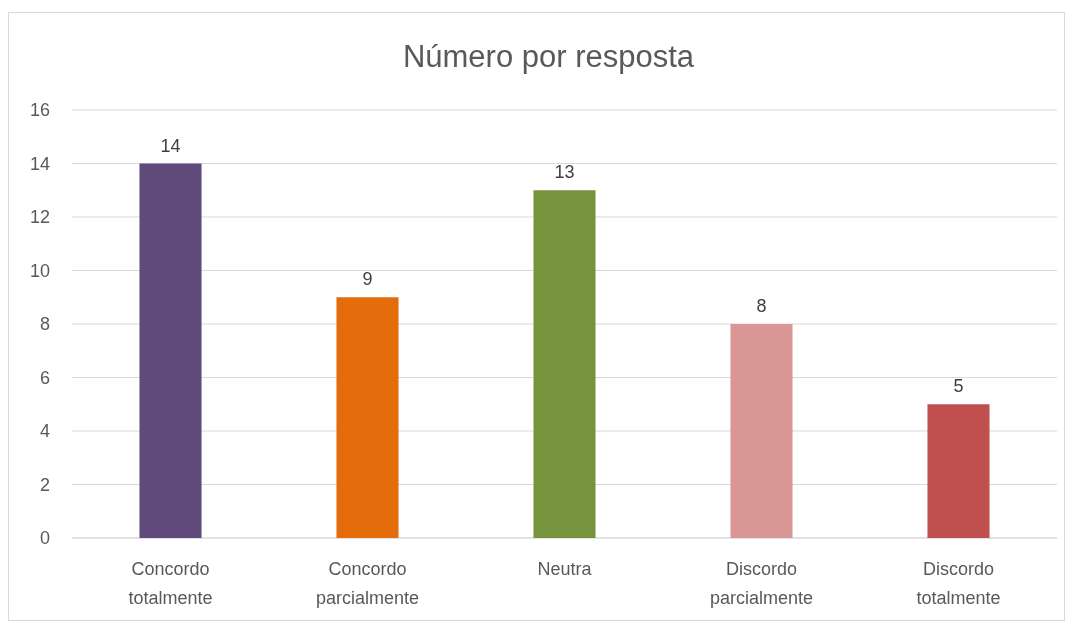 The width and height of the screenshot is (1073, 621). I want to click on y-tick-label: 12, so click(39, 217).